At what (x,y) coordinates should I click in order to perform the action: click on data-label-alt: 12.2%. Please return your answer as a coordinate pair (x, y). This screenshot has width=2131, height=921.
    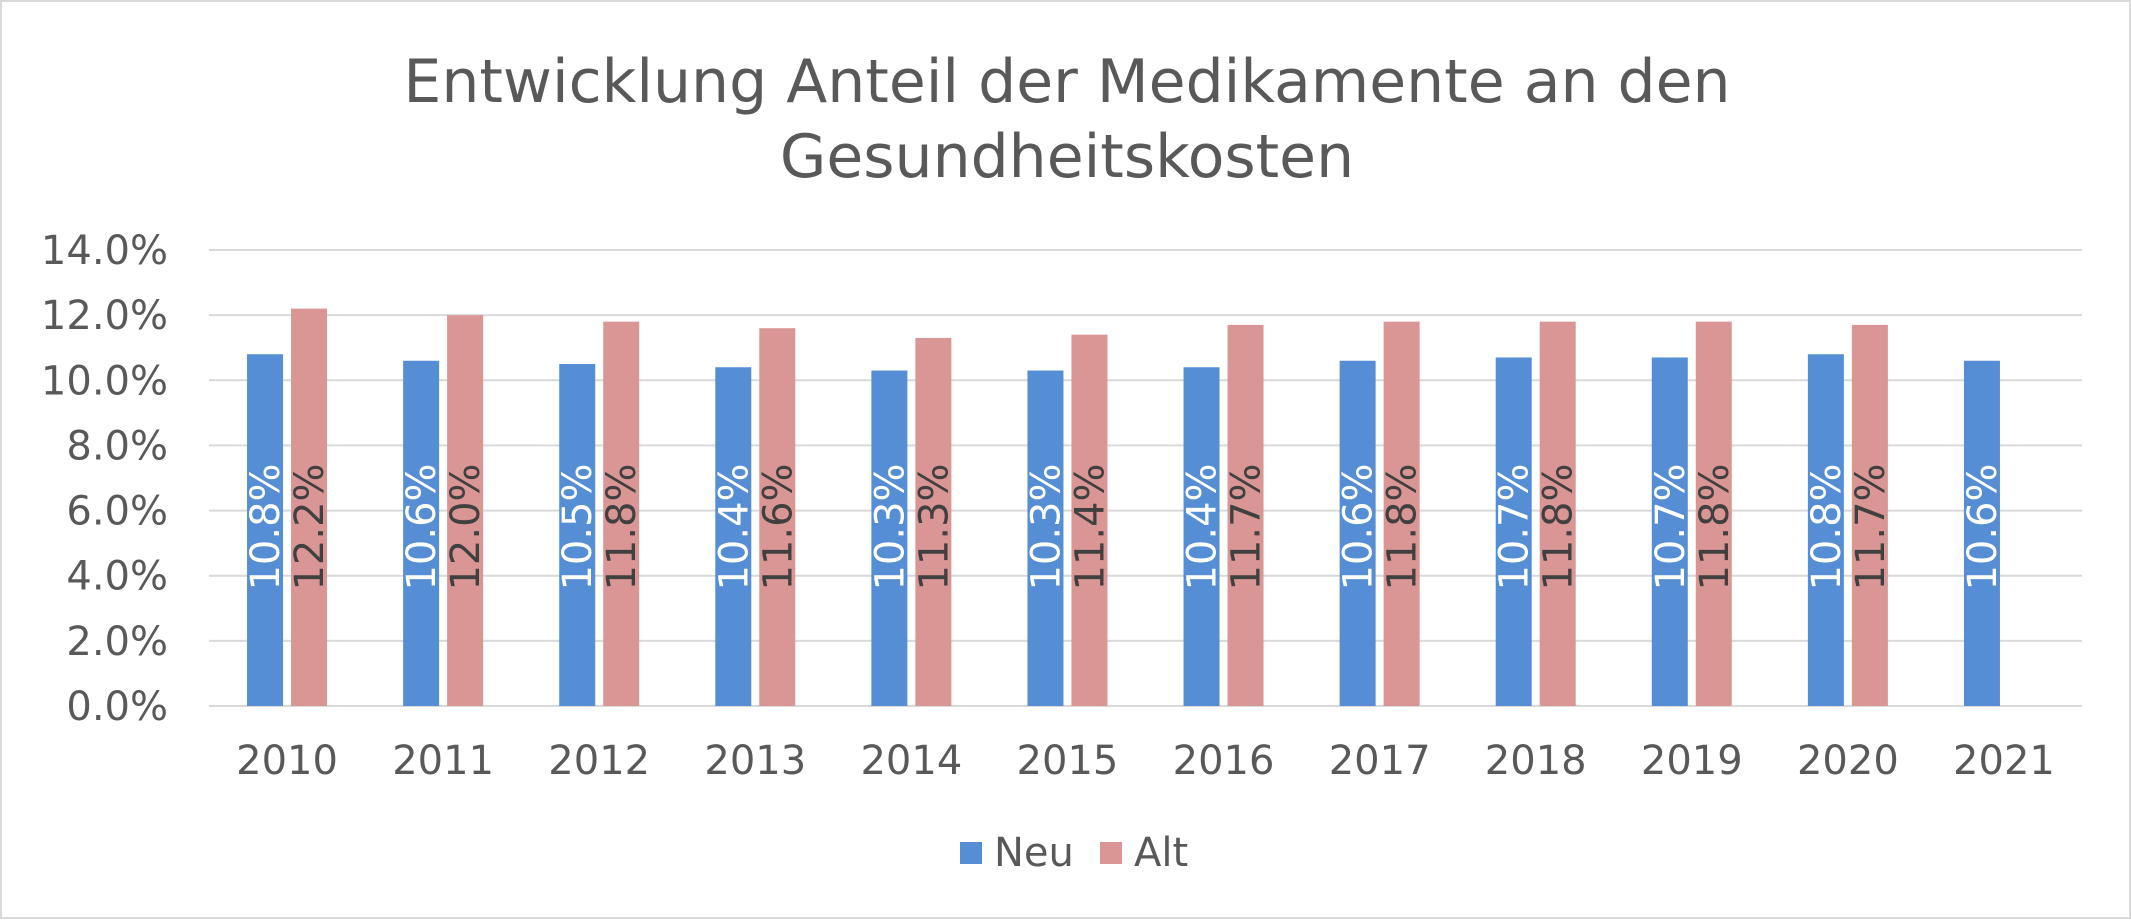
    Looking at the image, I should click on (310, 526).